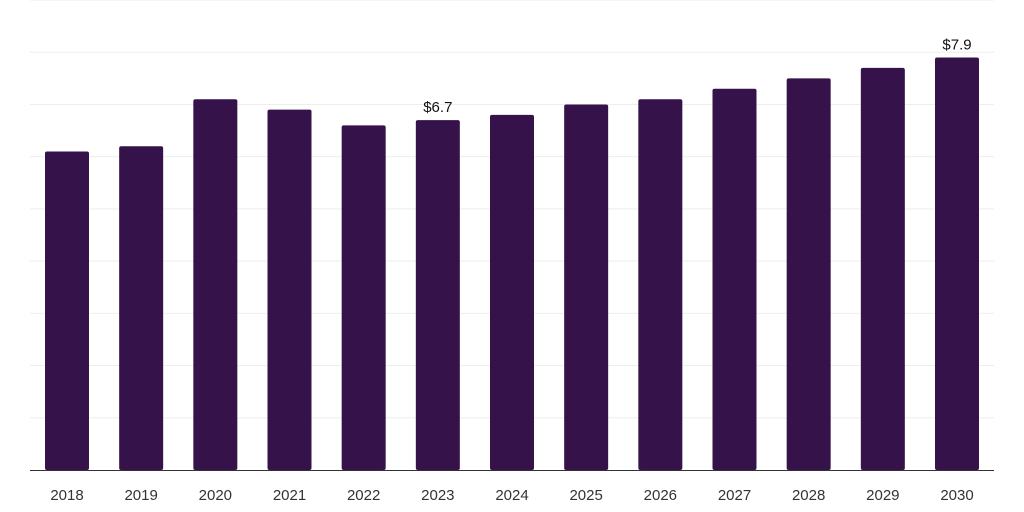  What do you see at coordinates (140, 495) in the screenshot?
I see `x-tick-label-2019: 2019` at bounding box center [140, 495].